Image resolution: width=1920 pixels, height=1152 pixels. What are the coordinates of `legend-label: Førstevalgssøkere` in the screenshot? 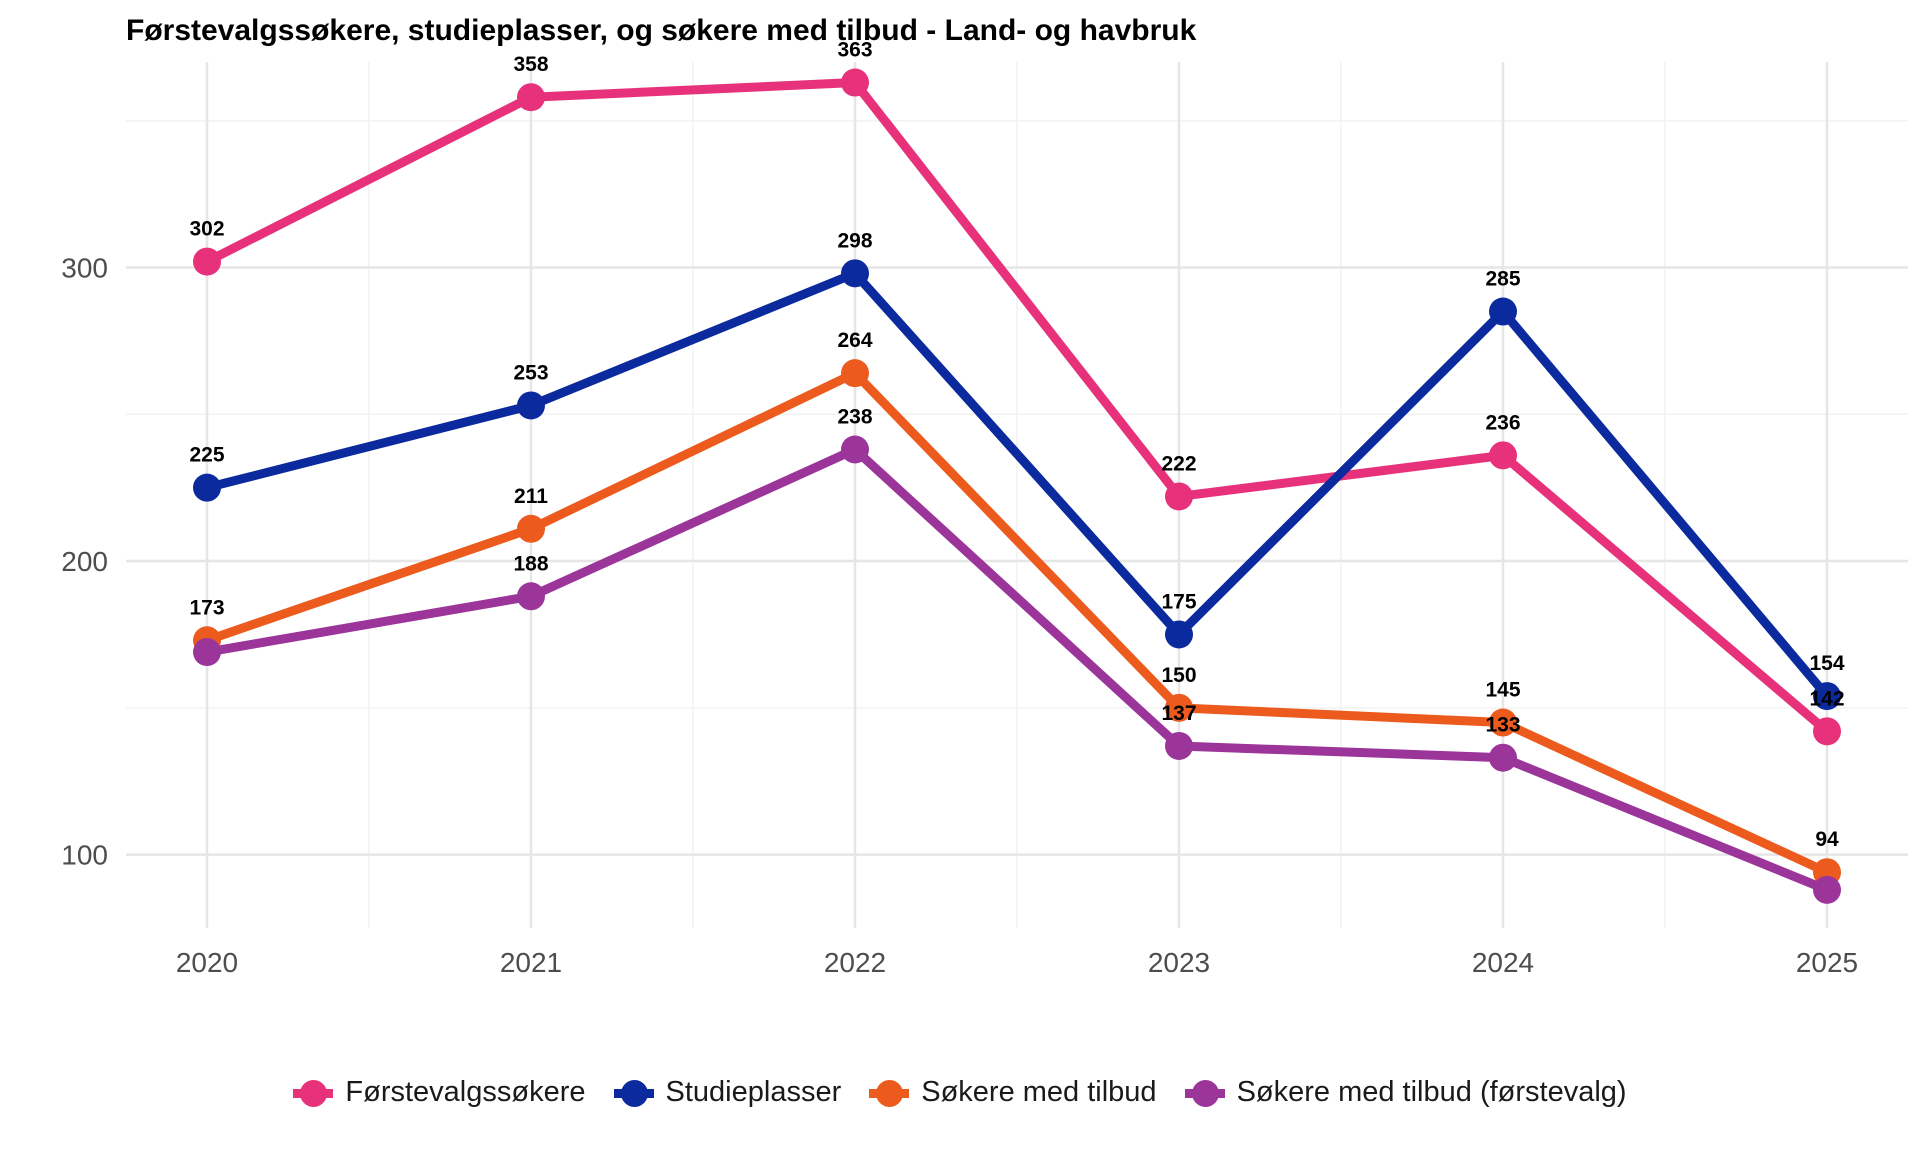 It's located at (465, 1092).